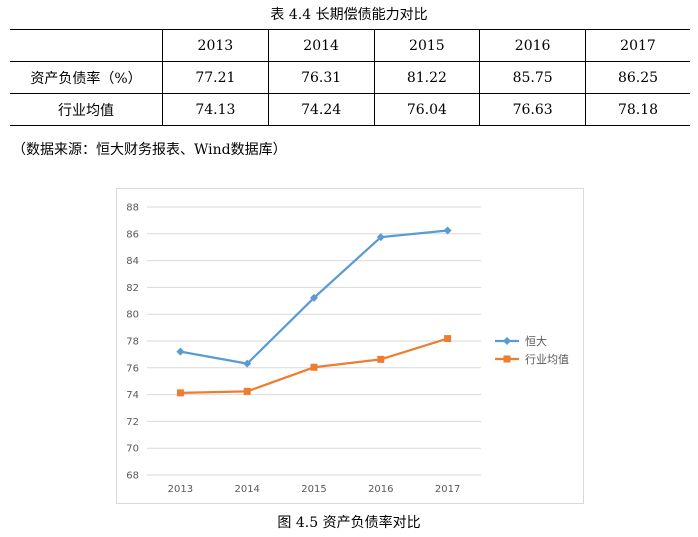  Describe the element at coordinates (507, 341) in the screenshot. I see `legend-marker-diamond` at that location.